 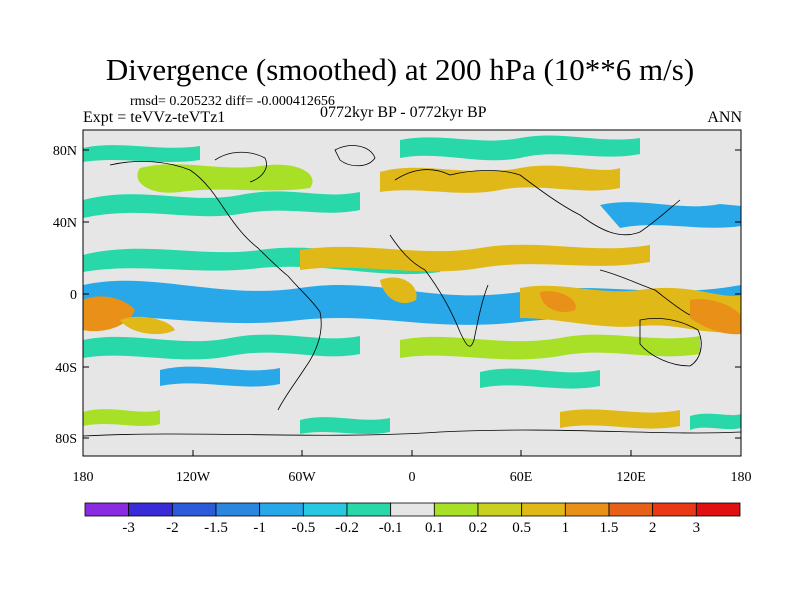 I want to click on colorbar-label: 1.5, so click(x=609, y=528).